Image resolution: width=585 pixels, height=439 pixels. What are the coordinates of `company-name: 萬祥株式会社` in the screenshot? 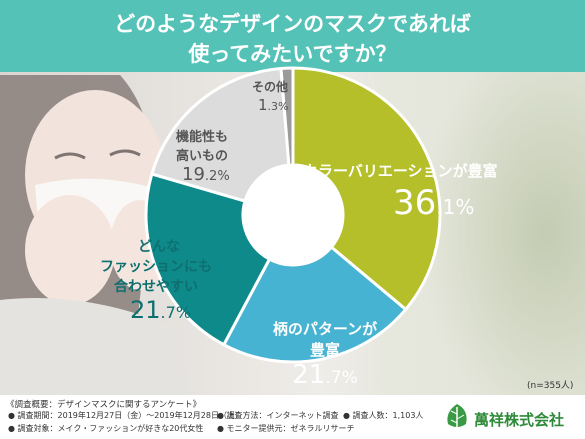 It's located at (519, 420).